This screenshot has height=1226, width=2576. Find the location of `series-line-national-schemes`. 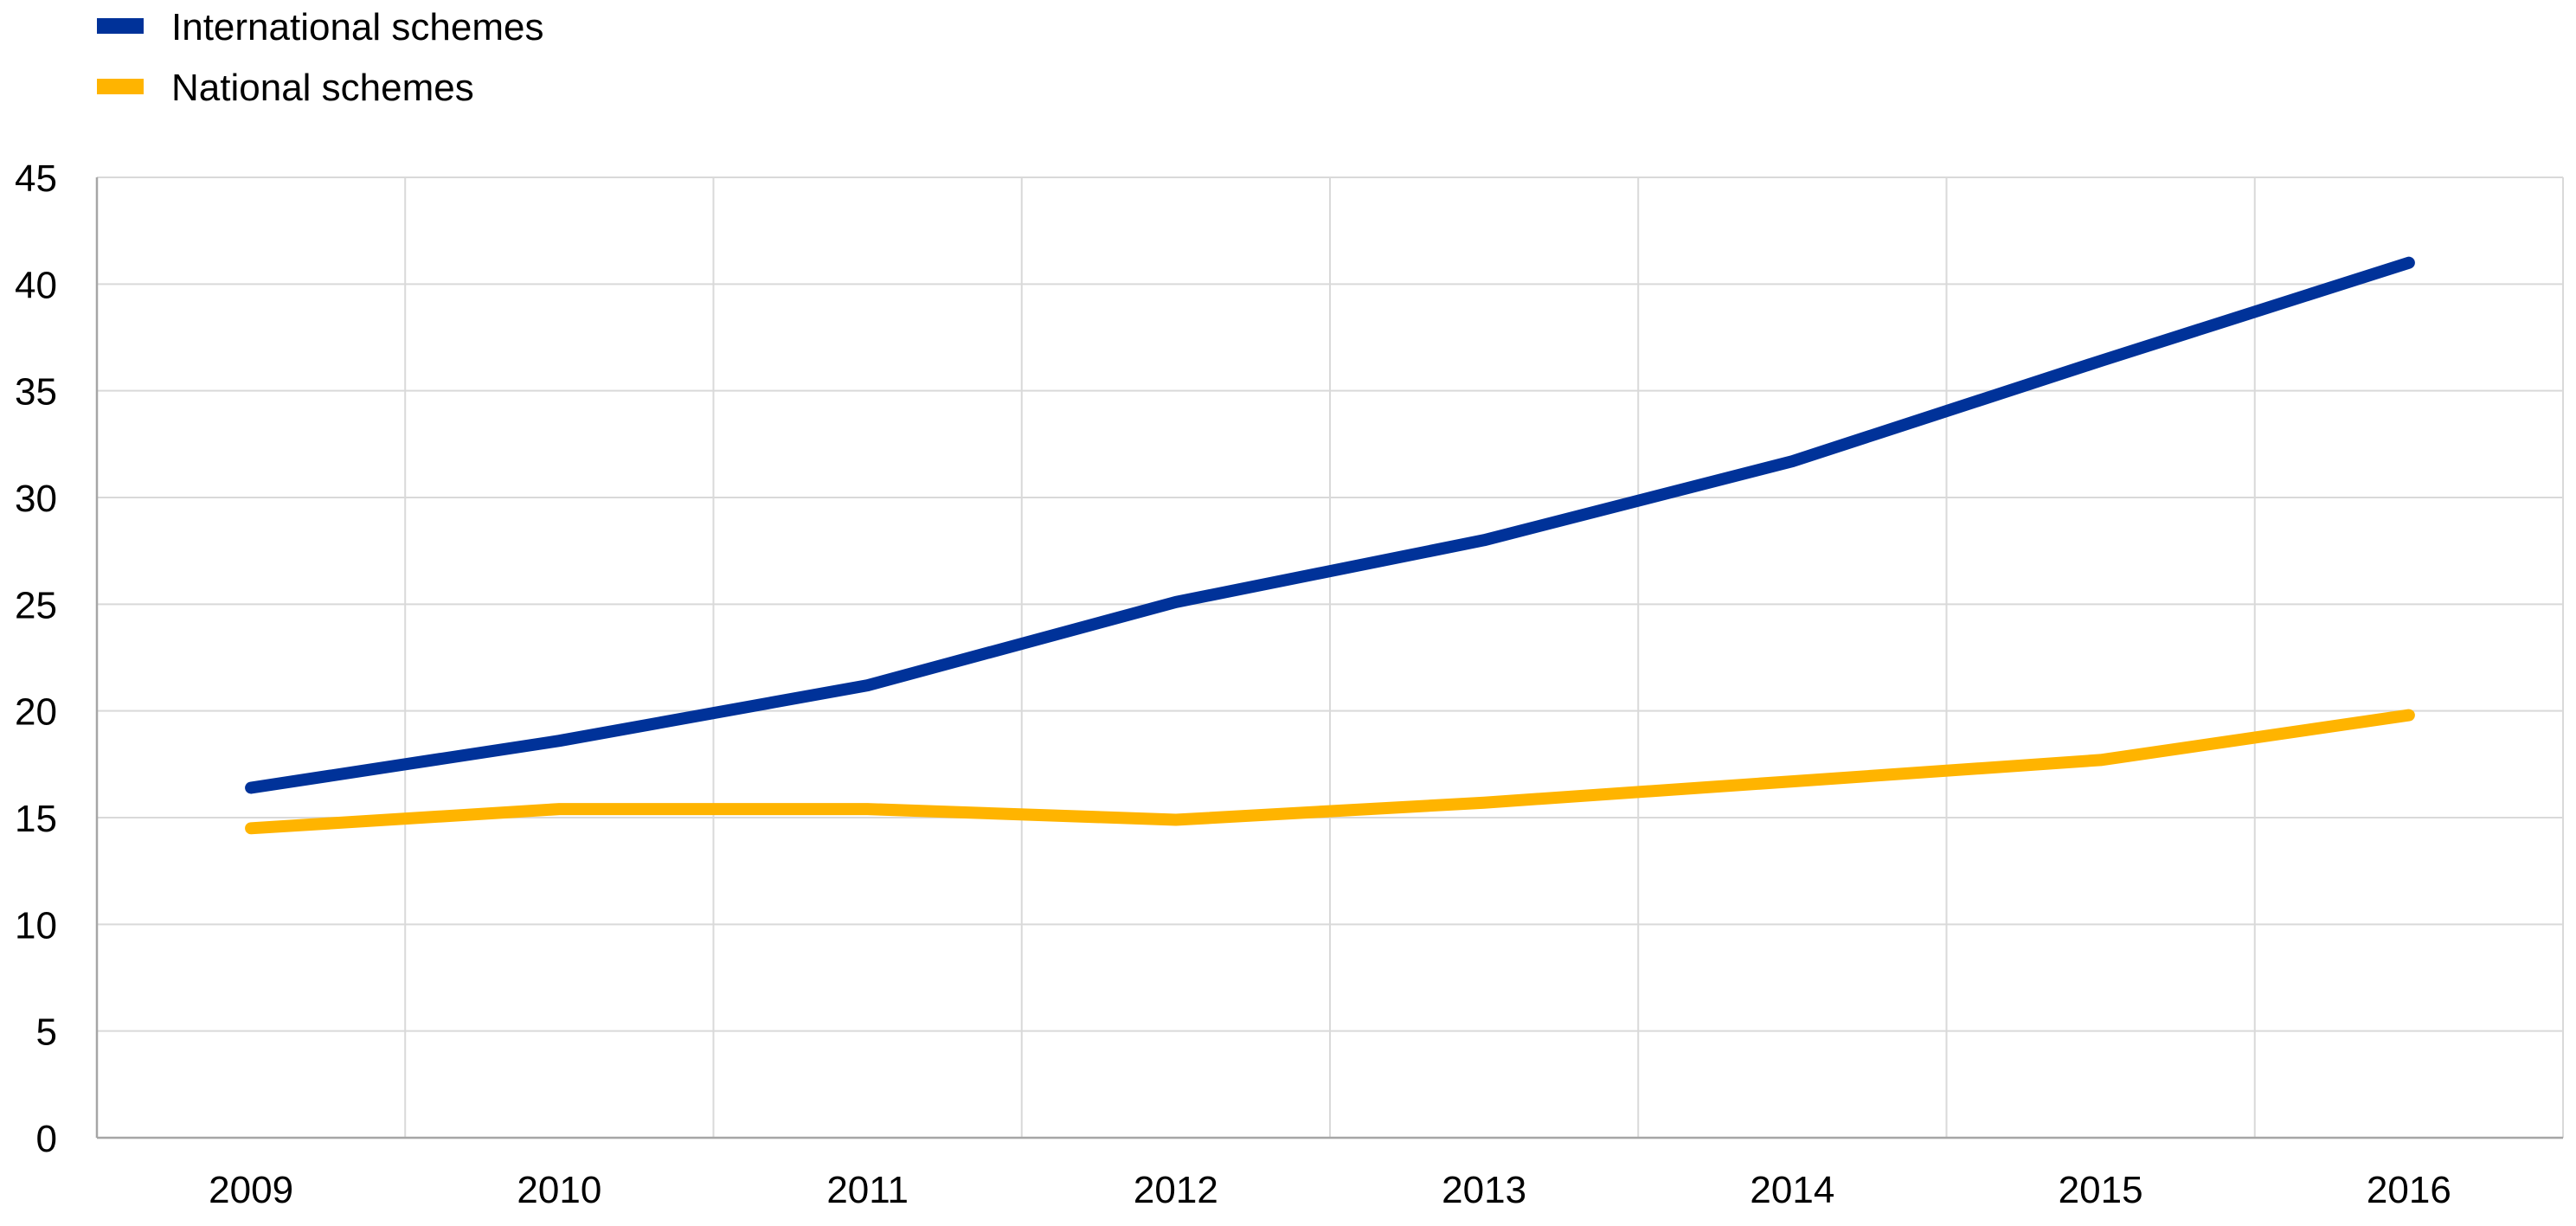

series-line-national-schemes is located at coordinates (1330, 772).